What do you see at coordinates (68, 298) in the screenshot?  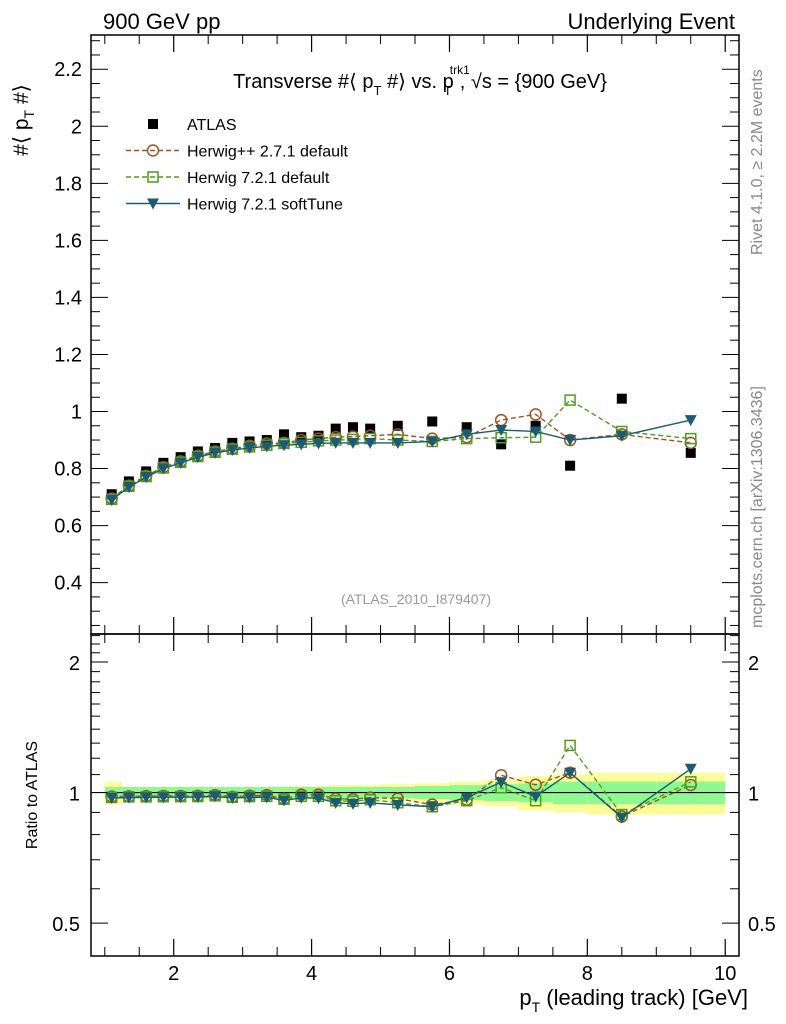 I see `y-tick-label: 1.4` at bounding box center [68, 298].